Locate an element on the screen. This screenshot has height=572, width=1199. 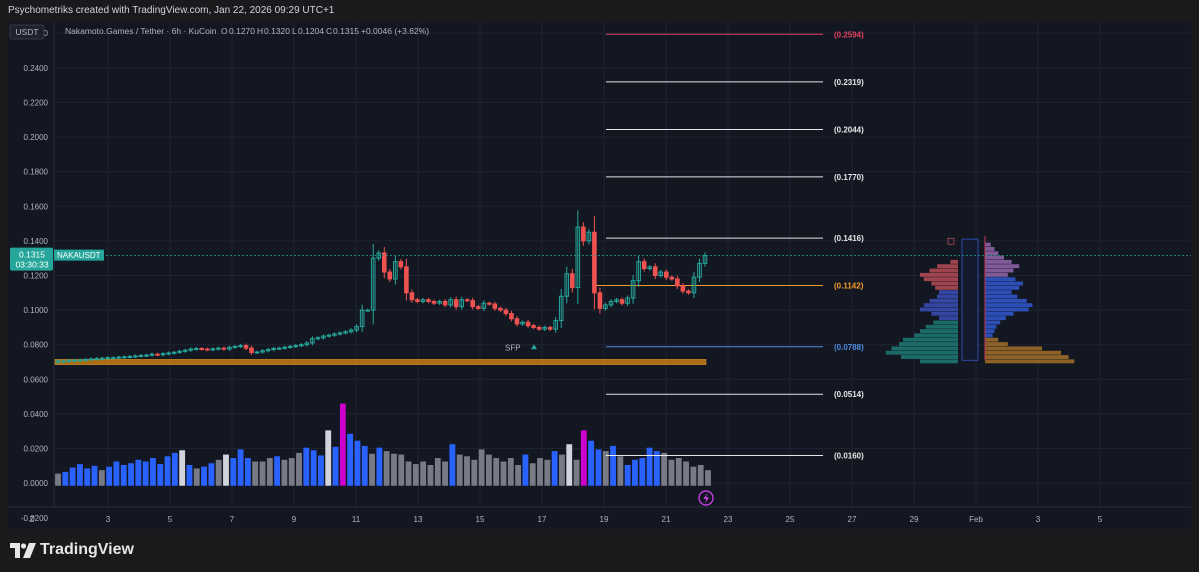
current-price-tag: 0.1315 03:30:33 NAKAUSDT is located at coordinates (57, 259).